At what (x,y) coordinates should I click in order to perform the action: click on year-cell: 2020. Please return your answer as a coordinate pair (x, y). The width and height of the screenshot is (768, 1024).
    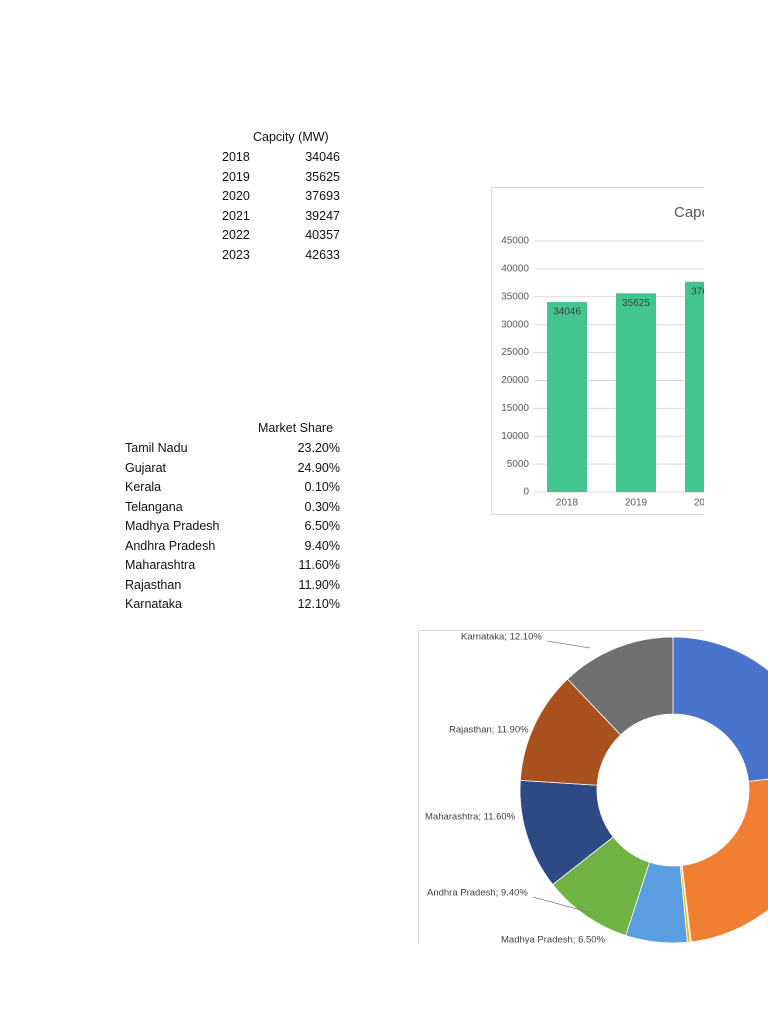
    Looking at the image, I should click on (236, 196).